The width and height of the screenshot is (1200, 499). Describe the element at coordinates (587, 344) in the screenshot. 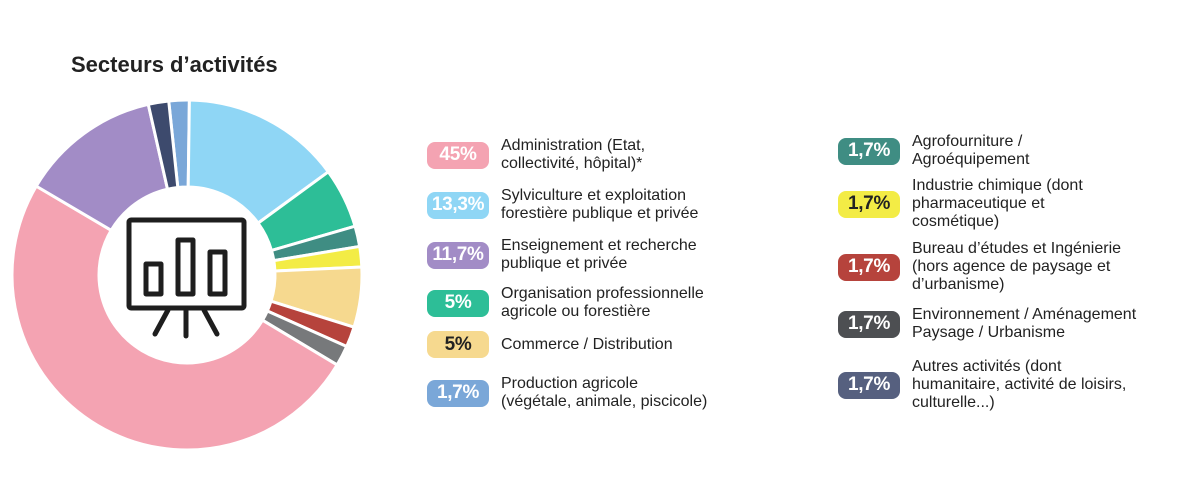

I see `legend-label: Commerce / Distribution` at that location.